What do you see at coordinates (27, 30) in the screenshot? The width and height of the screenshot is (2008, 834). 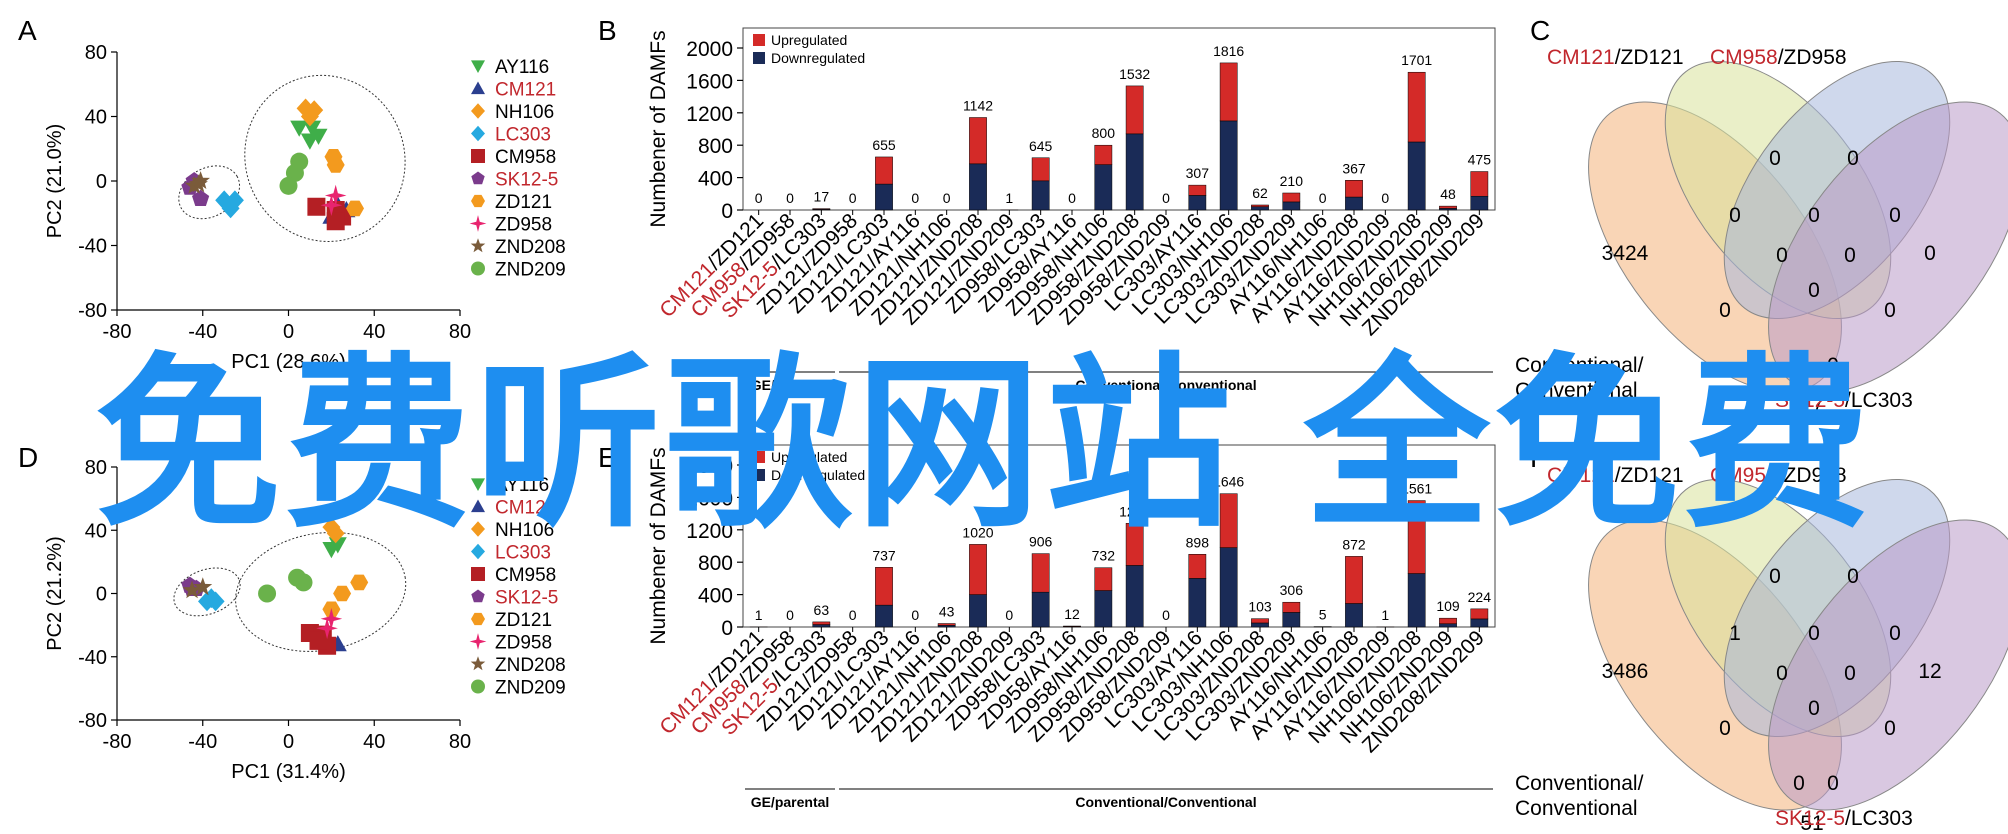 I see `panel-label-a: A` at bounding box center [27, 30].